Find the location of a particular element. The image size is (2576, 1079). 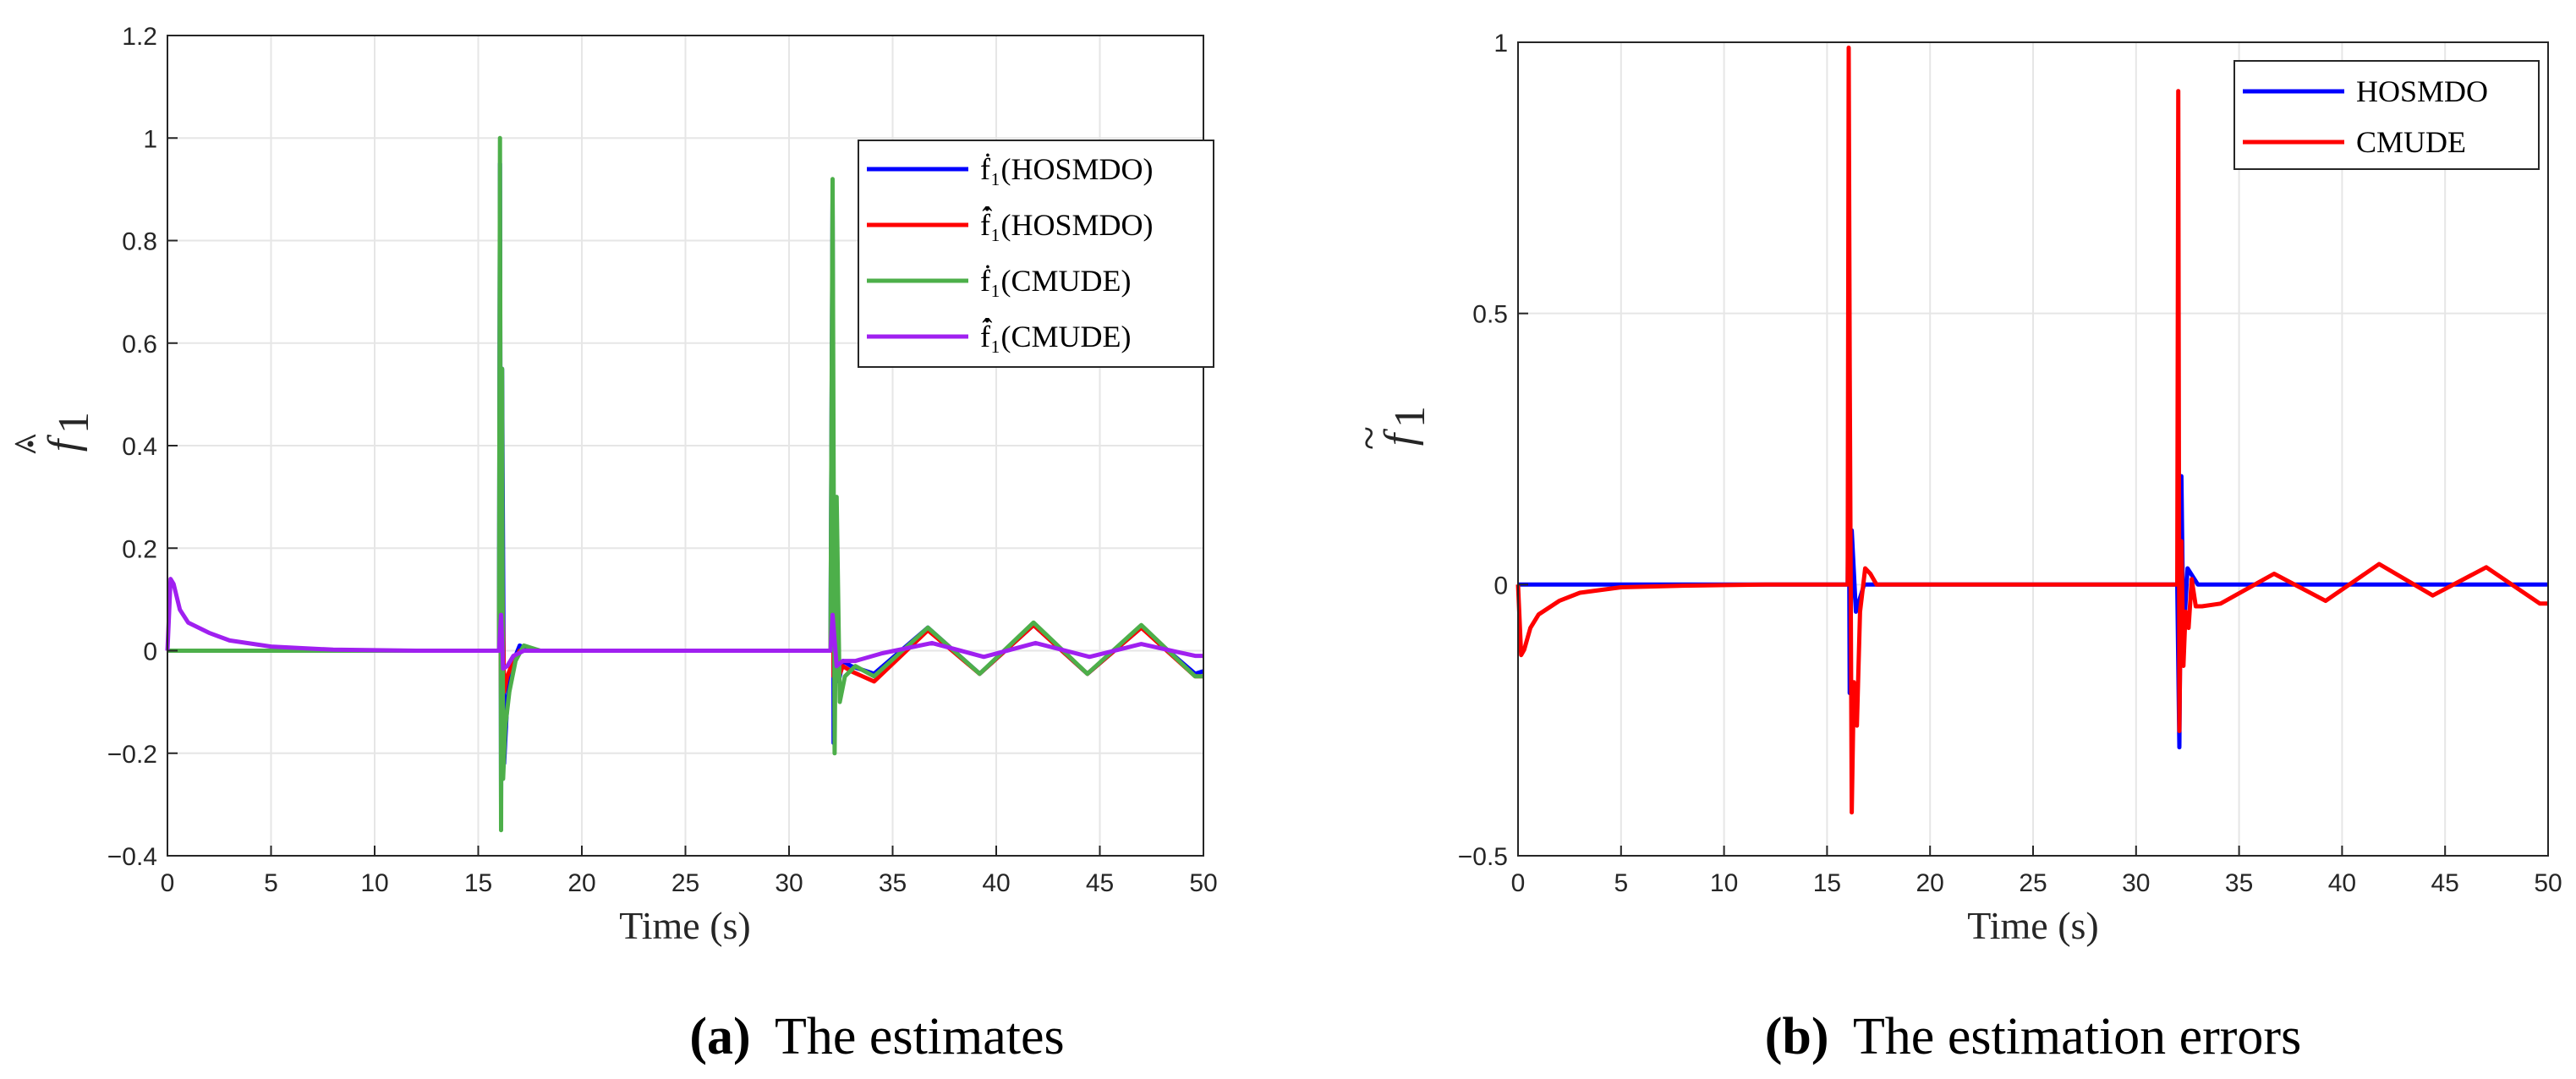

chart-b-legend-box is located at coordinates (2386, 115).